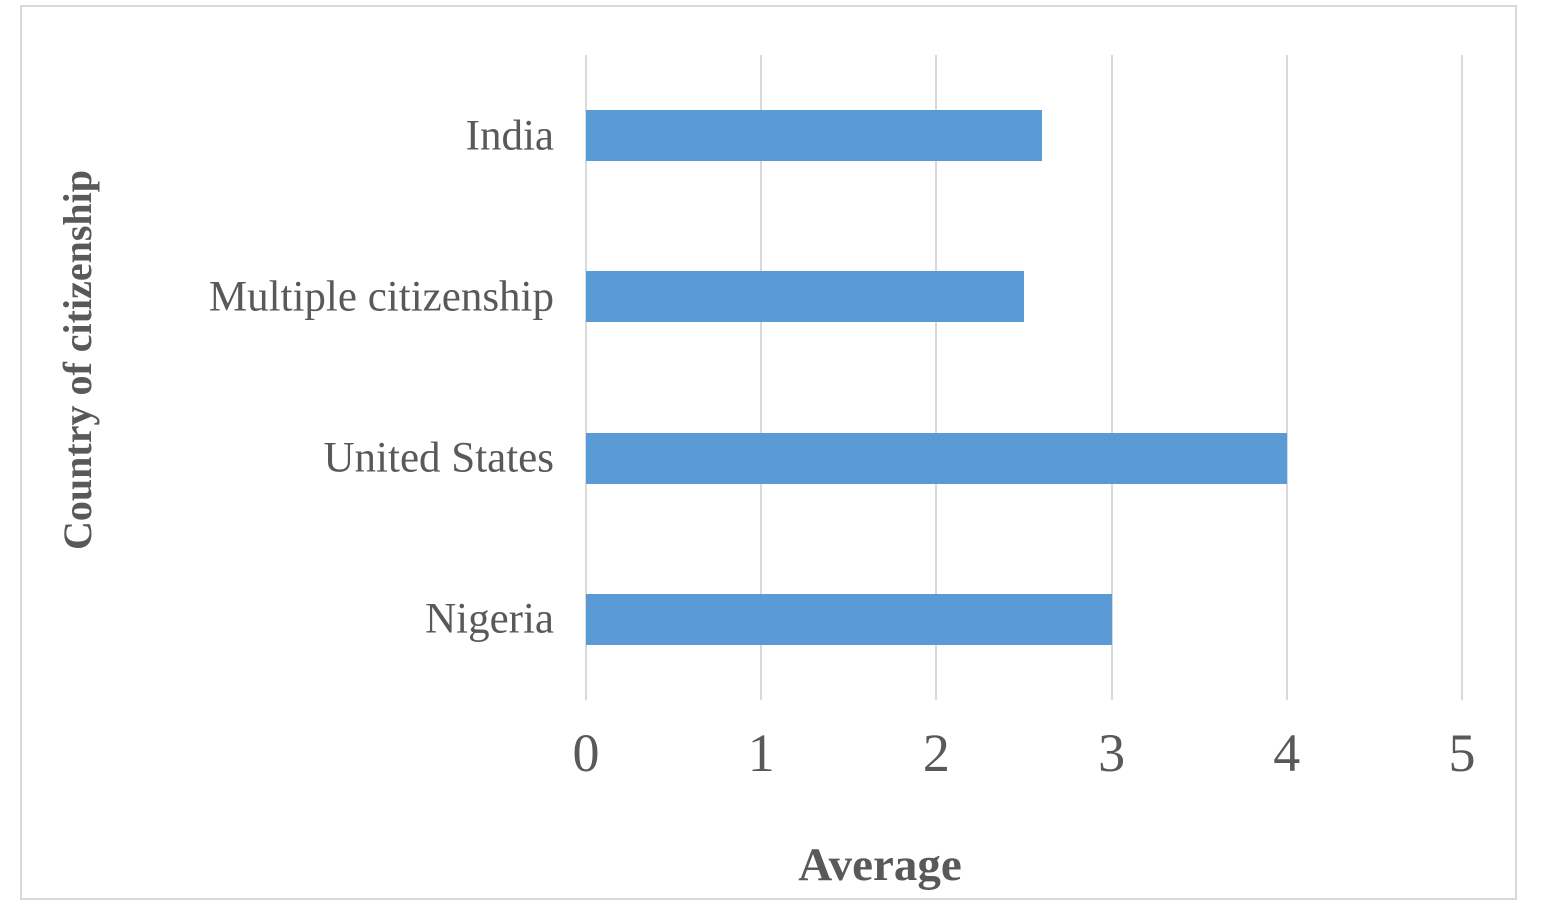  I want to click on x-tick-label-4: 4, so click(1287, 753).